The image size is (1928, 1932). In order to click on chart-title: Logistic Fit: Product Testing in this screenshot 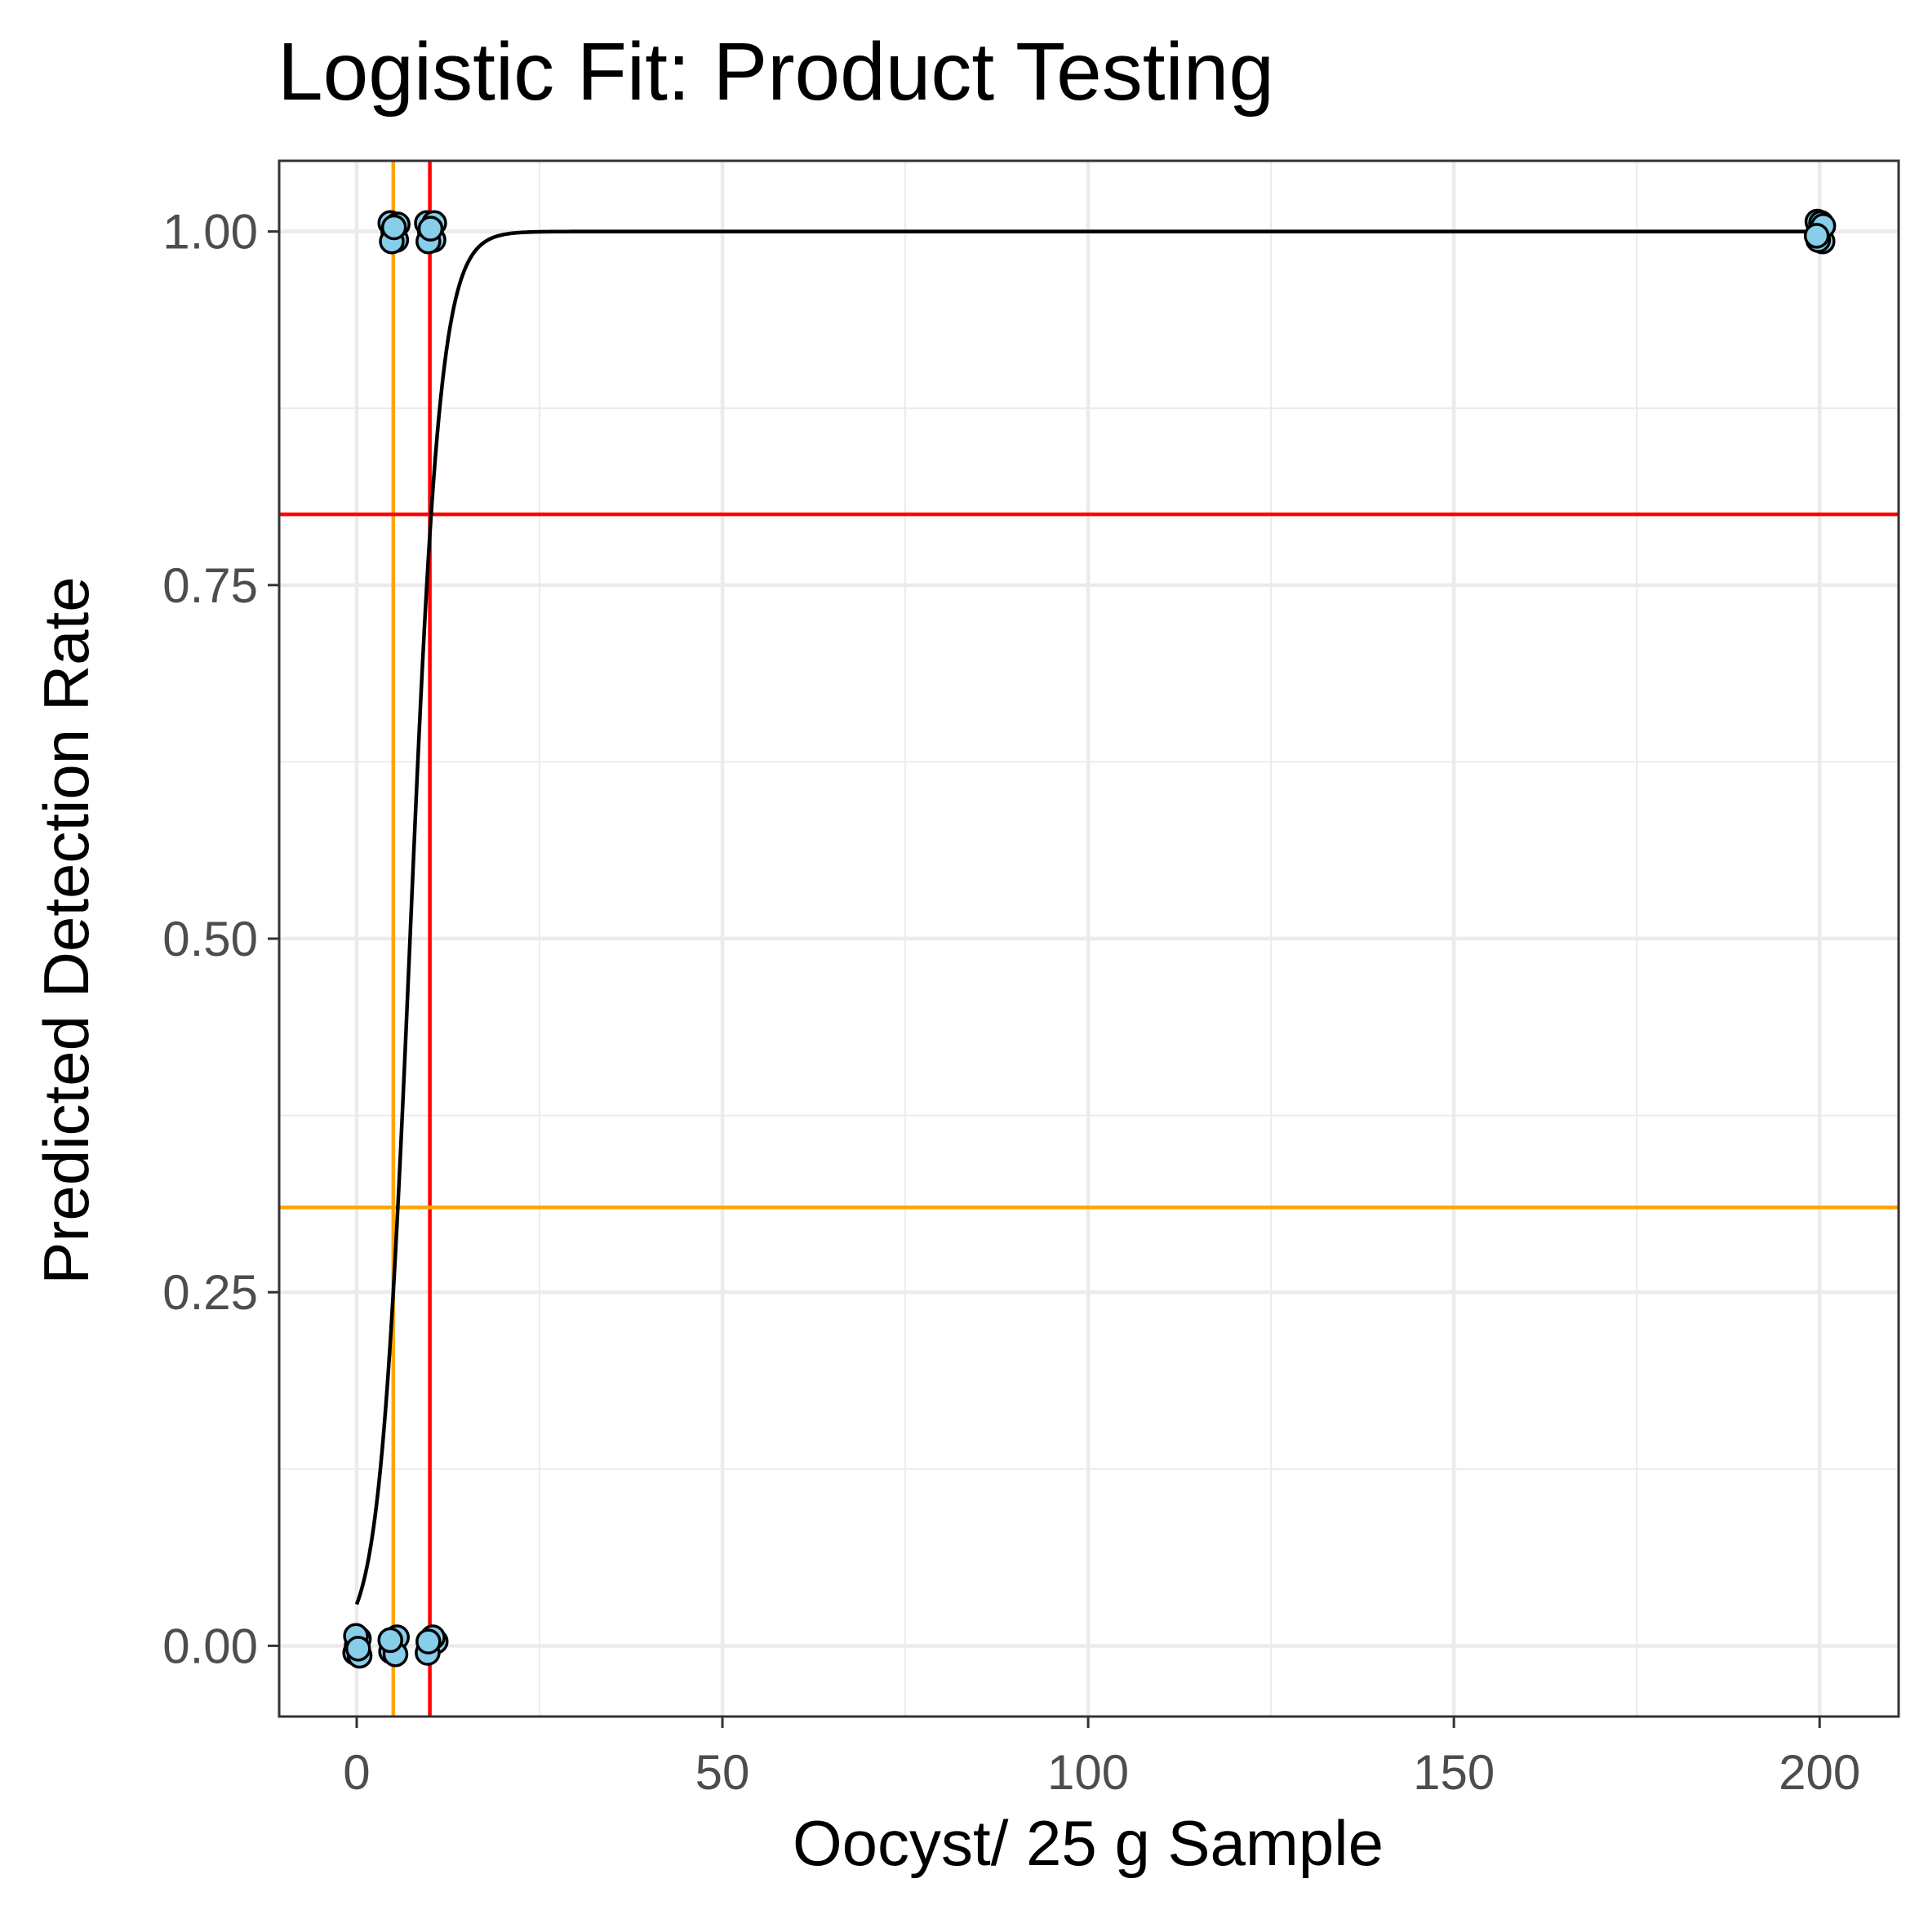, I will do `click(776, 72)`.